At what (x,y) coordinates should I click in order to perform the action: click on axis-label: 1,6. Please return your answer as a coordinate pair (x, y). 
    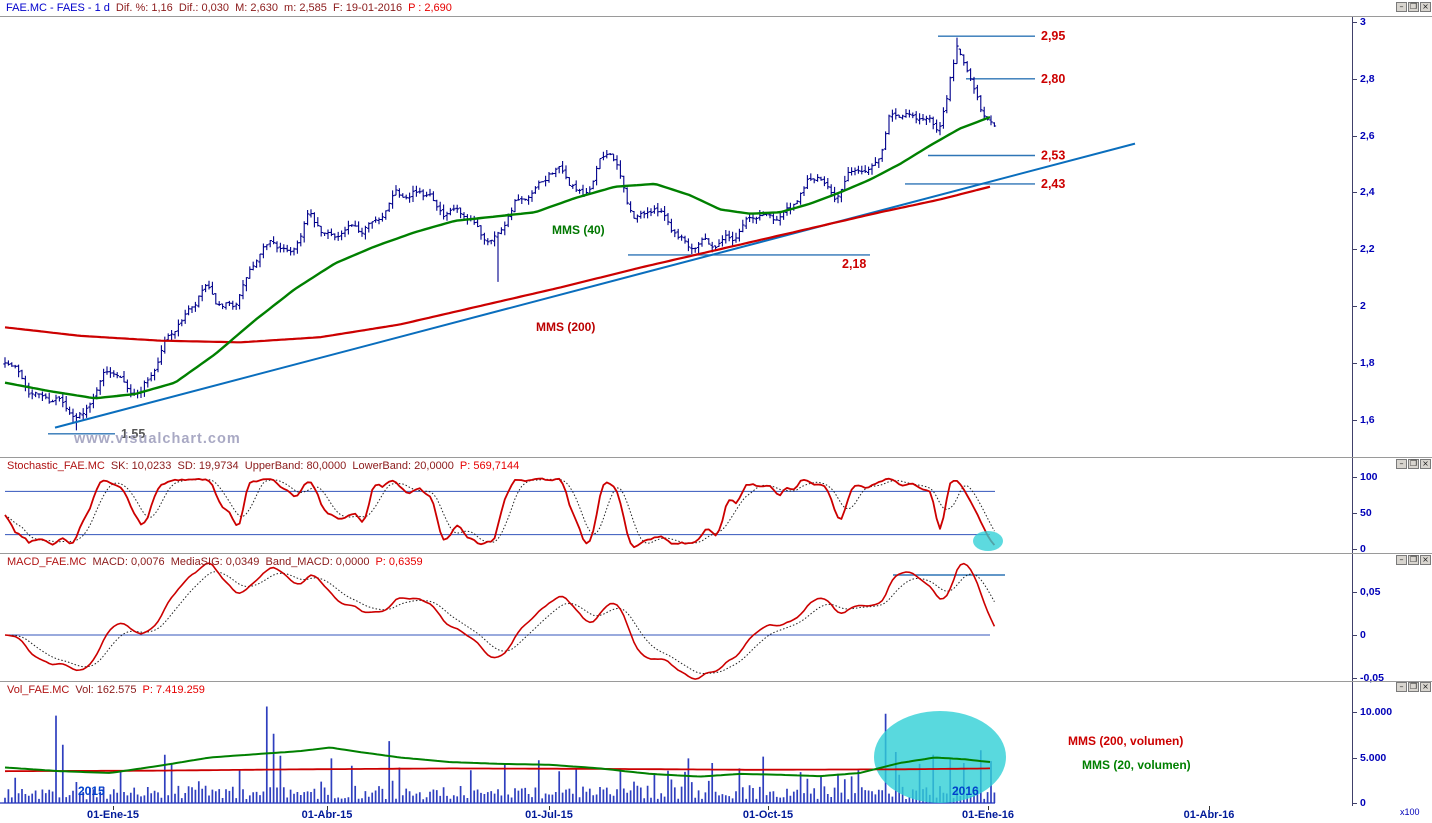
    Looking at the image, I should click on (1367, 419).